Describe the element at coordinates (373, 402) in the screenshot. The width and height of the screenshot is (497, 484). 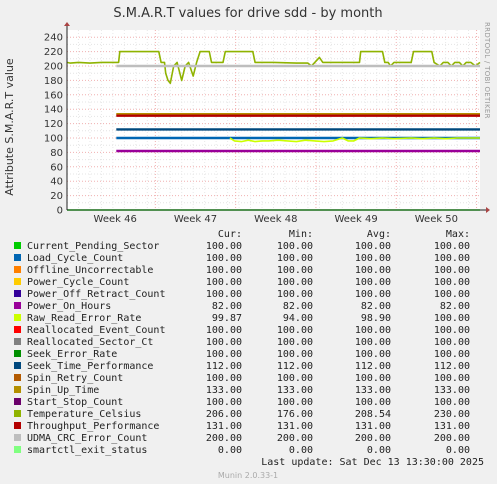
I see `legend-avg-13: 100.00` at that location.